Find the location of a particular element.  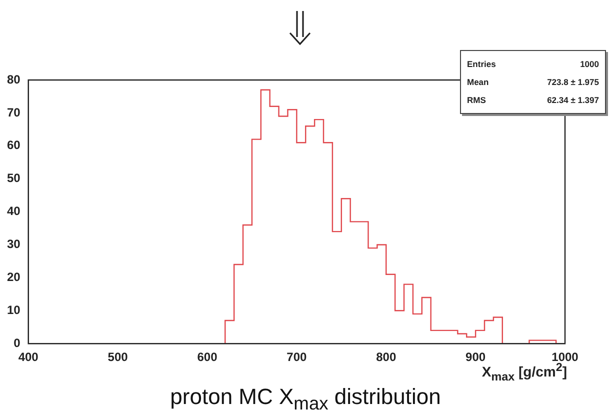

x-tick-label: 700 is located at coordinates (297, 357).